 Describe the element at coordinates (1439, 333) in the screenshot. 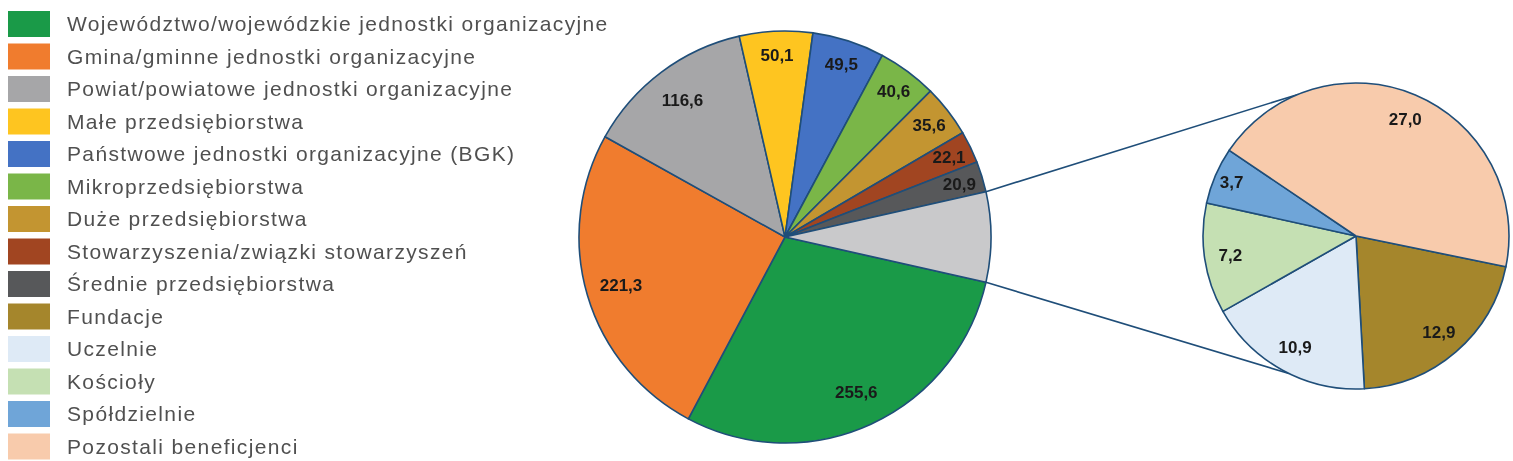

I see `data-label: 12,9` at that location.